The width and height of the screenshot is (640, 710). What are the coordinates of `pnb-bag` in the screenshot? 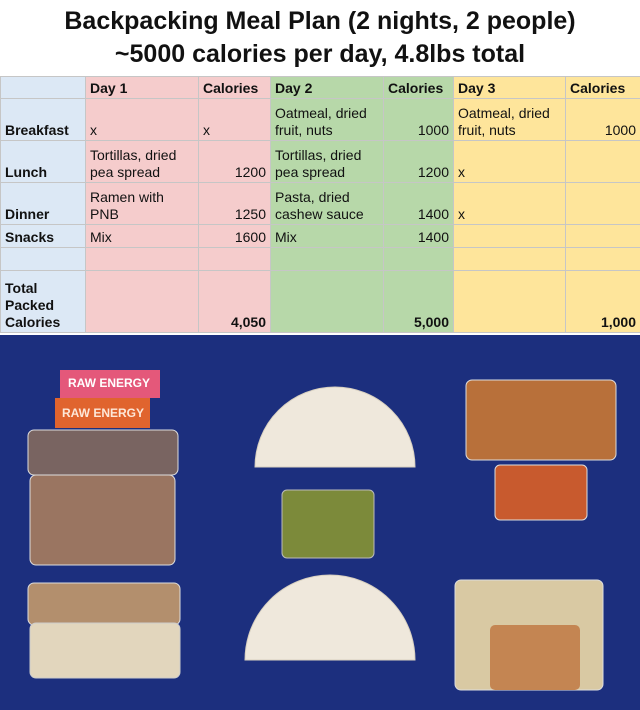 It's located at (535, 657).